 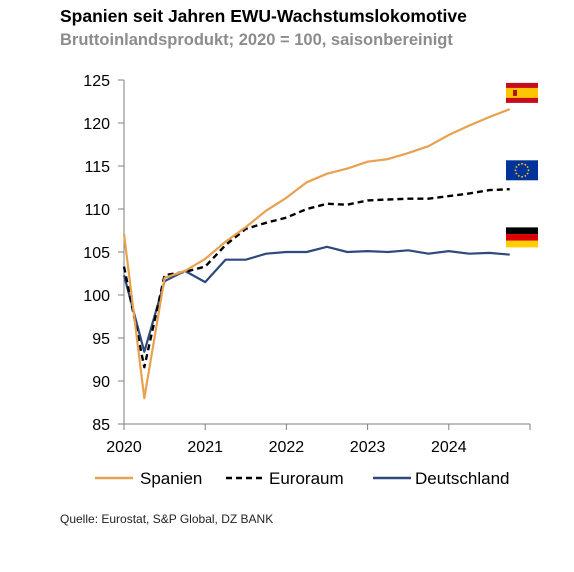 I want to click on y-tick-label: 120, so click(x=96, y=124).